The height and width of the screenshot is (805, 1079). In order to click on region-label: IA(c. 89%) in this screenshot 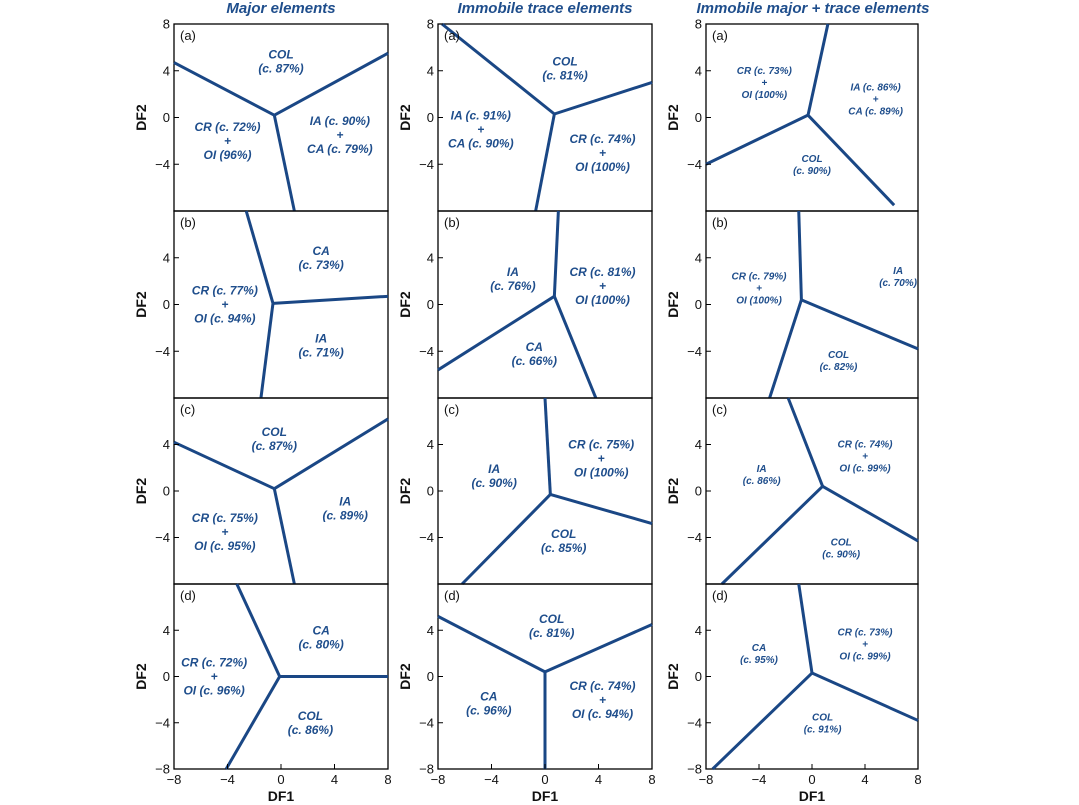, I will do `click(345, 509)`.